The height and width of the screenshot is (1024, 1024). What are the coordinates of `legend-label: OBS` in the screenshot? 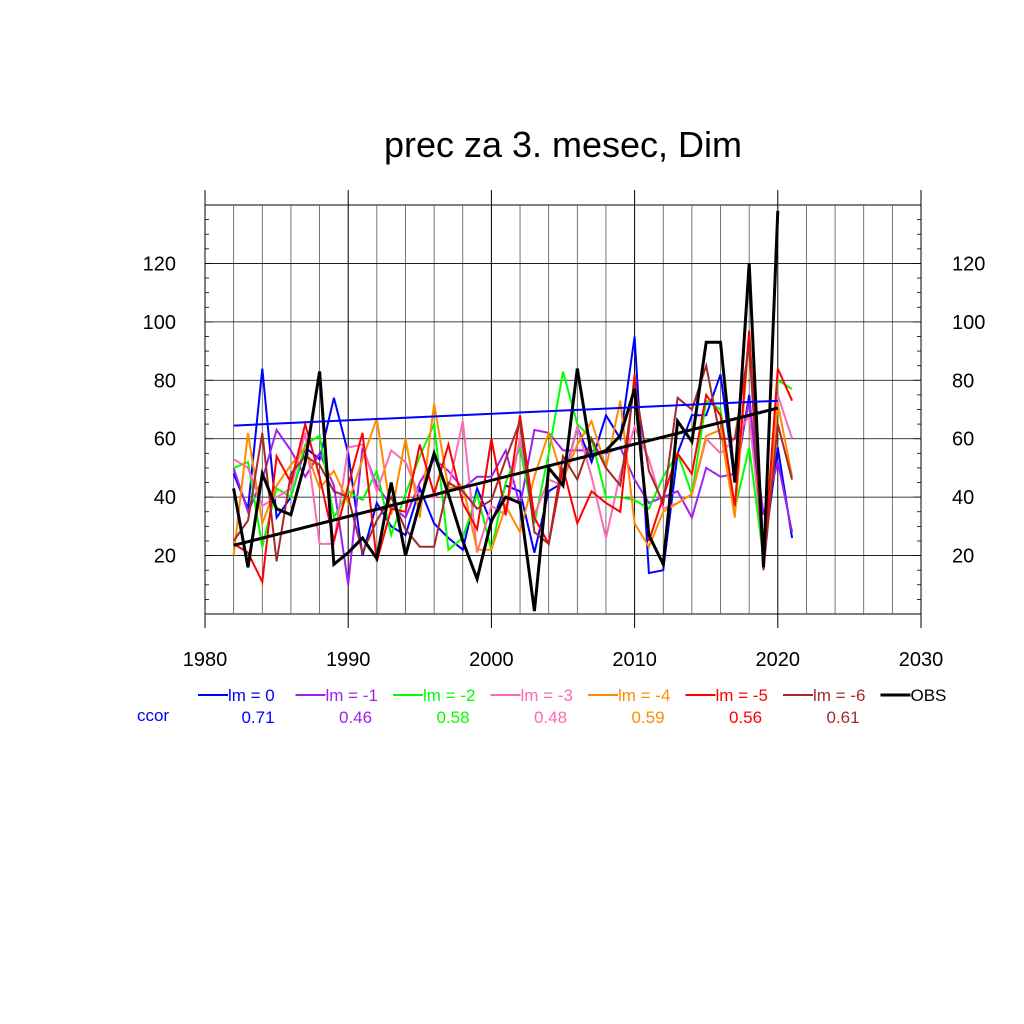 It's located at (929, 695).